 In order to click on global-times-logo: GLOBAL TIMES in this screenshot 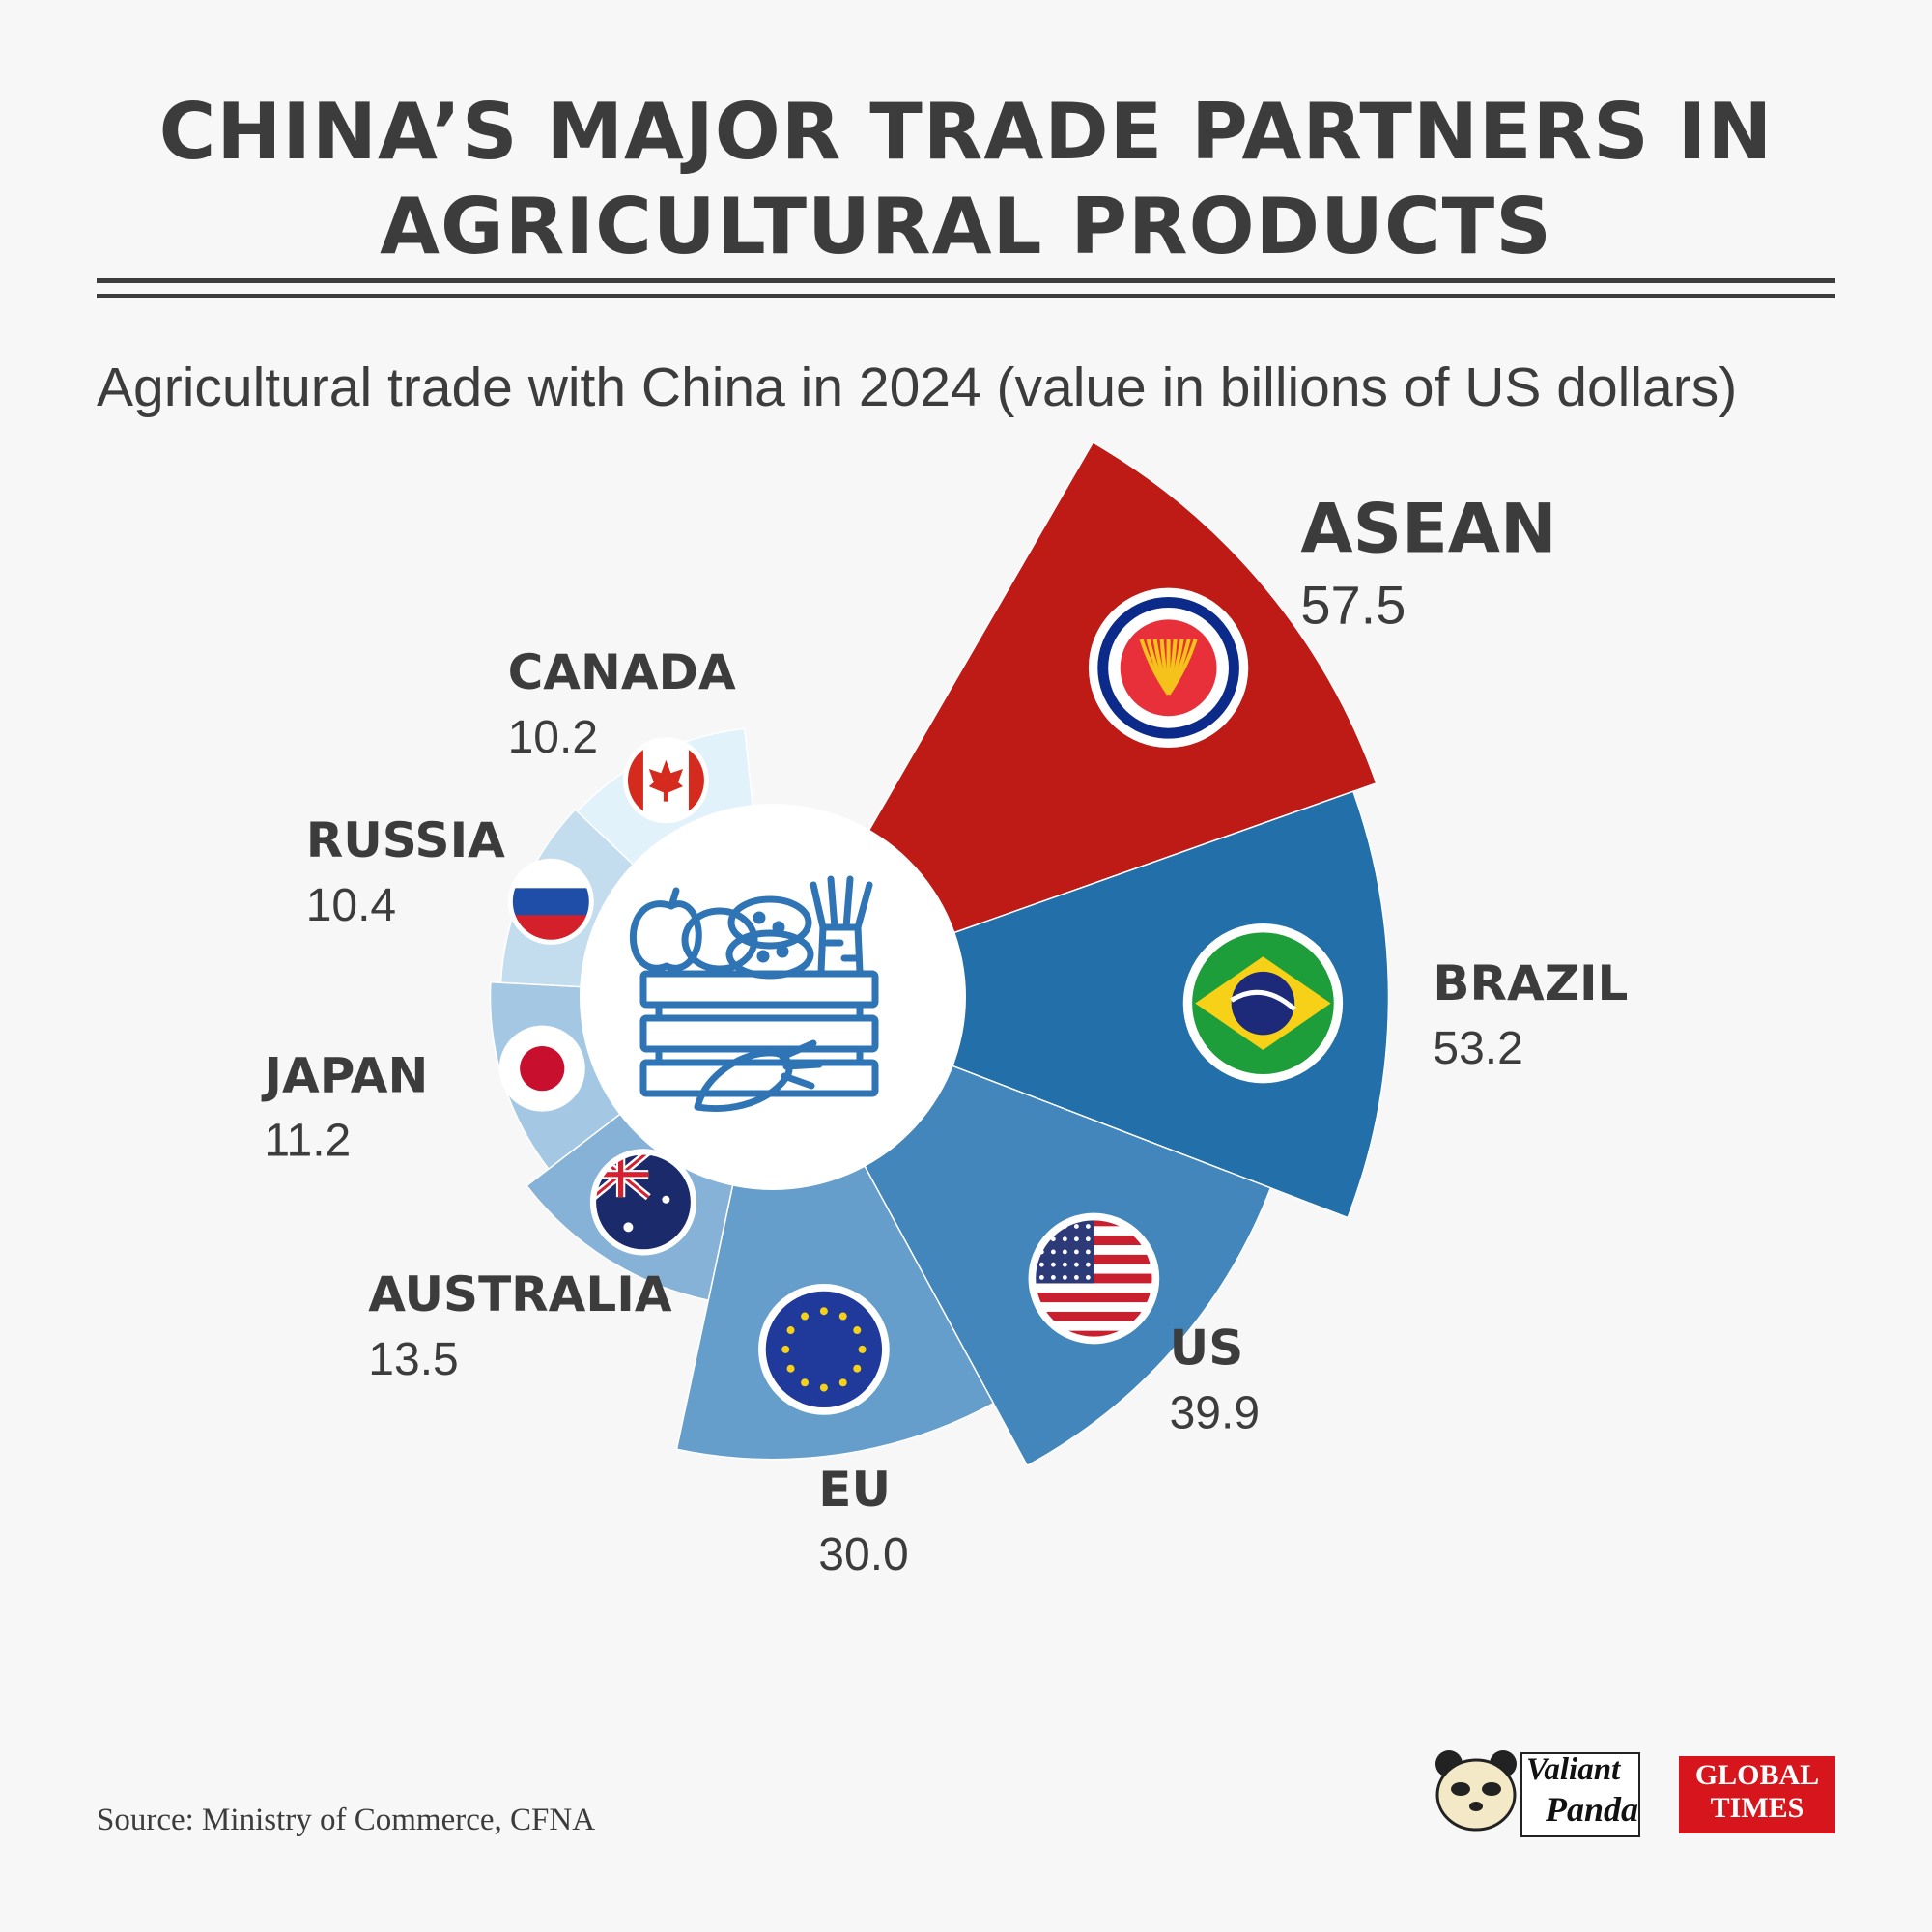, I will do `click(1757, 1794)`.